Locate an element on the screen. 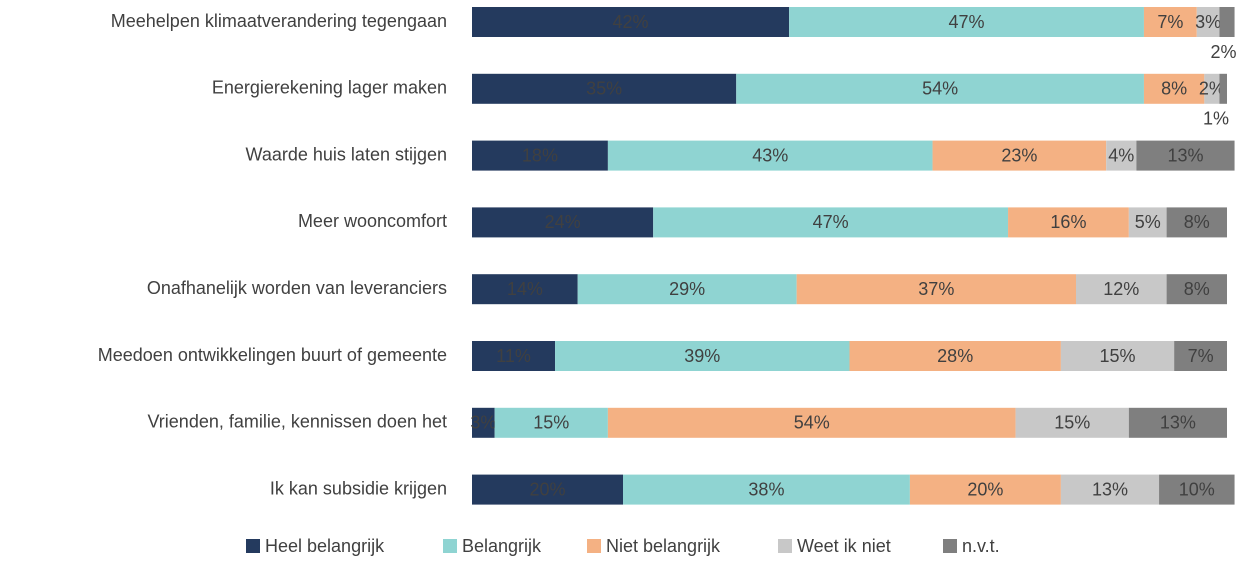  value-label: 18% is located at coordinates (540, 155).